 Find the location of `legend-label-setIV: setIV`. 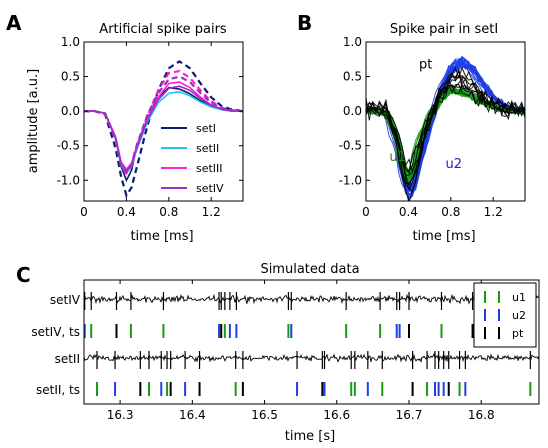

legend-label-setIV: setIV is located at coordinates (210, 188).